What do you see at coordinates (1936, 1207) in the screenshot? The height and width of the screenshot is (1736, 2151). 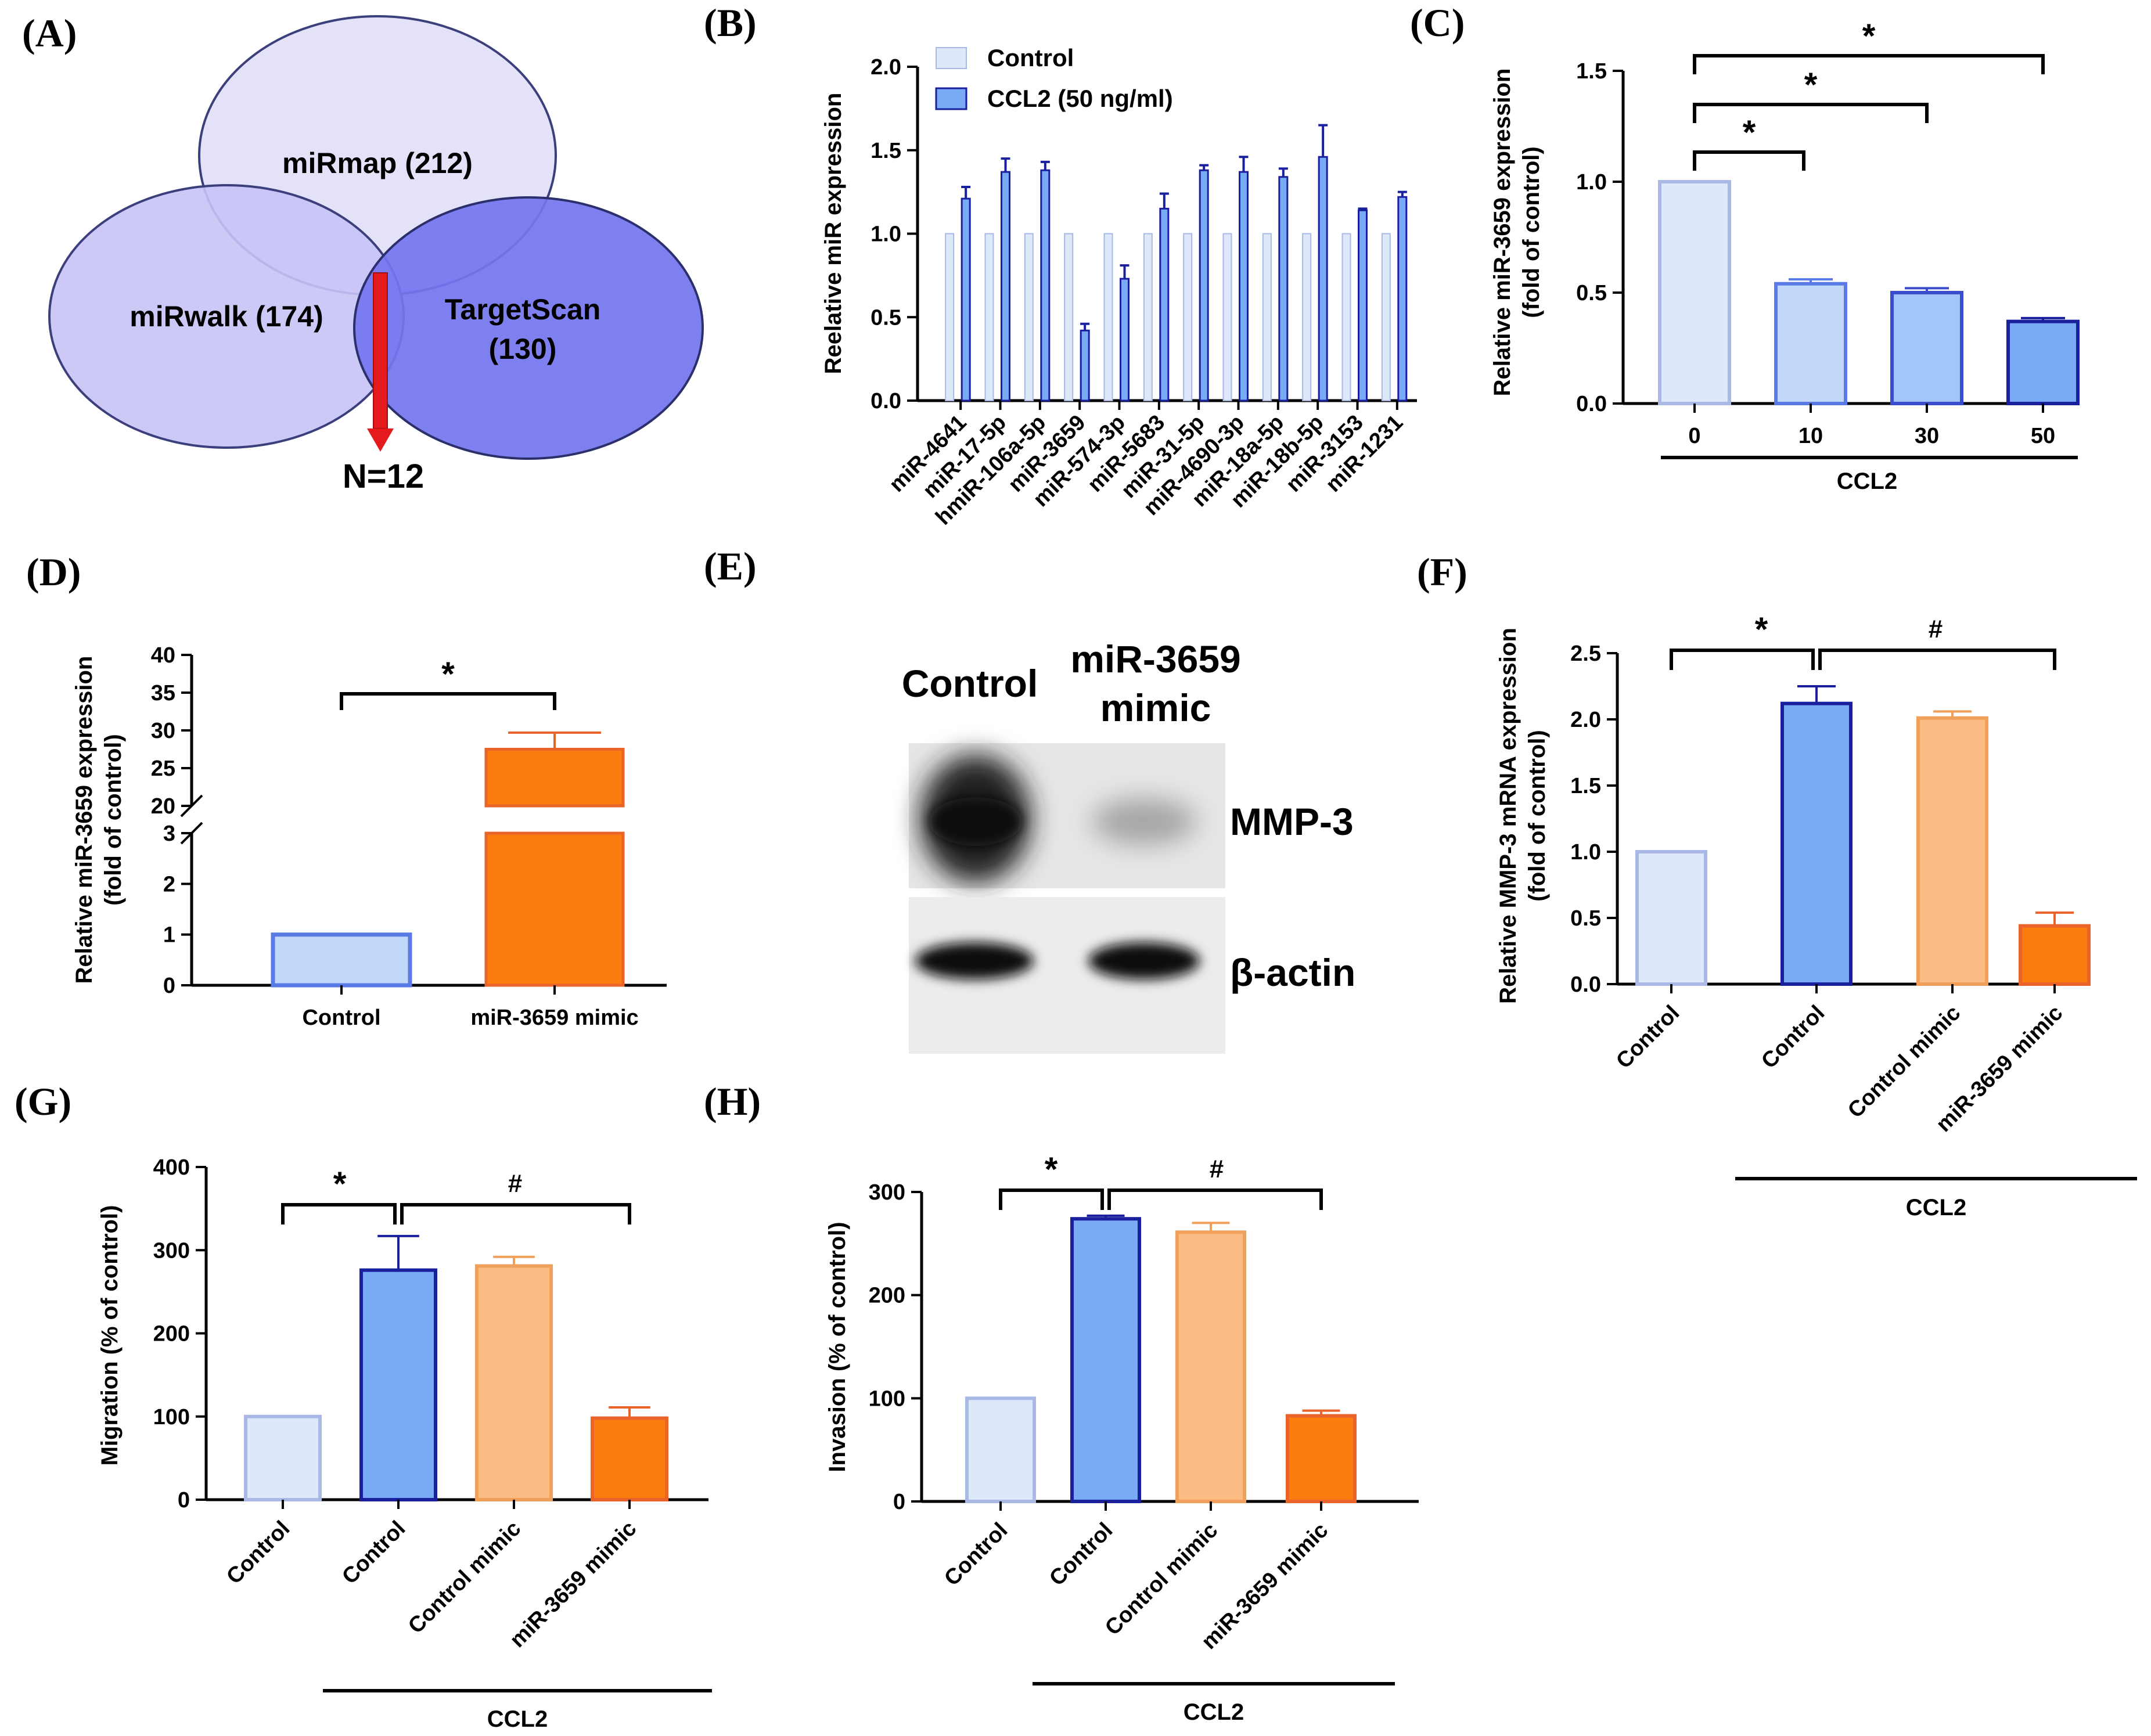 I see `chart-f-group-label: CCL2` at bounding box center [1936, 1207].